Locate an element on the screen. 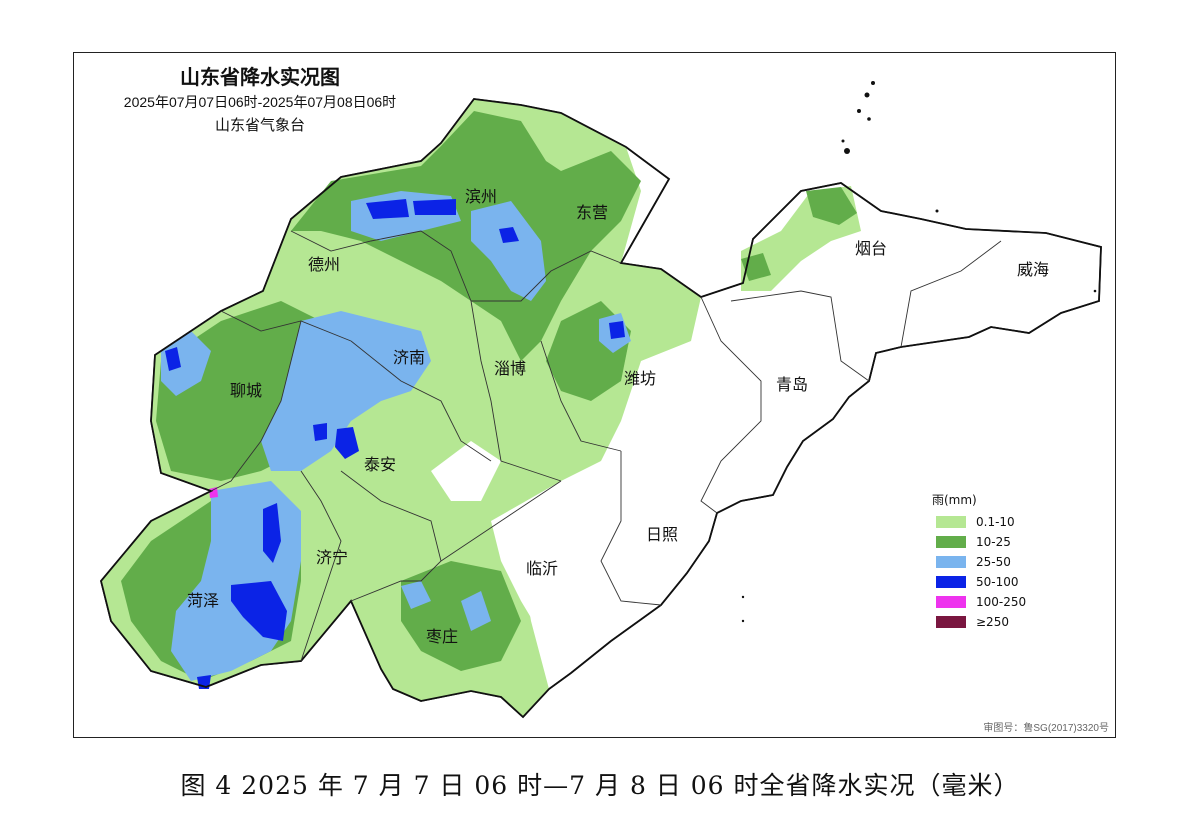  map-period: 2025年07月07日06时-2025年07月08日06时 is located at coordinates (260, 102).